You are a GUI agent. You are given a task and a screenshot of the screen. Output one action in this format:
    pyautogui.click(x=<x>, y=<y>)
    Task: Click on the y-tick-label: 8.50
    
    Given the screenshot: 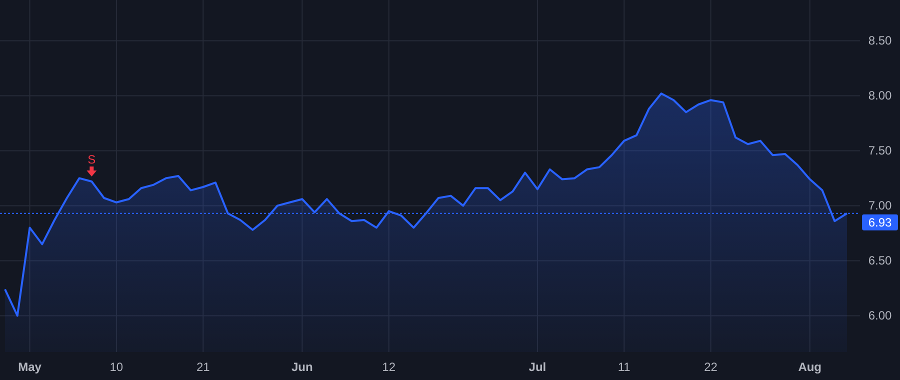 What is the action you would take?
    pyautogui.click(x=880, y=41)
    